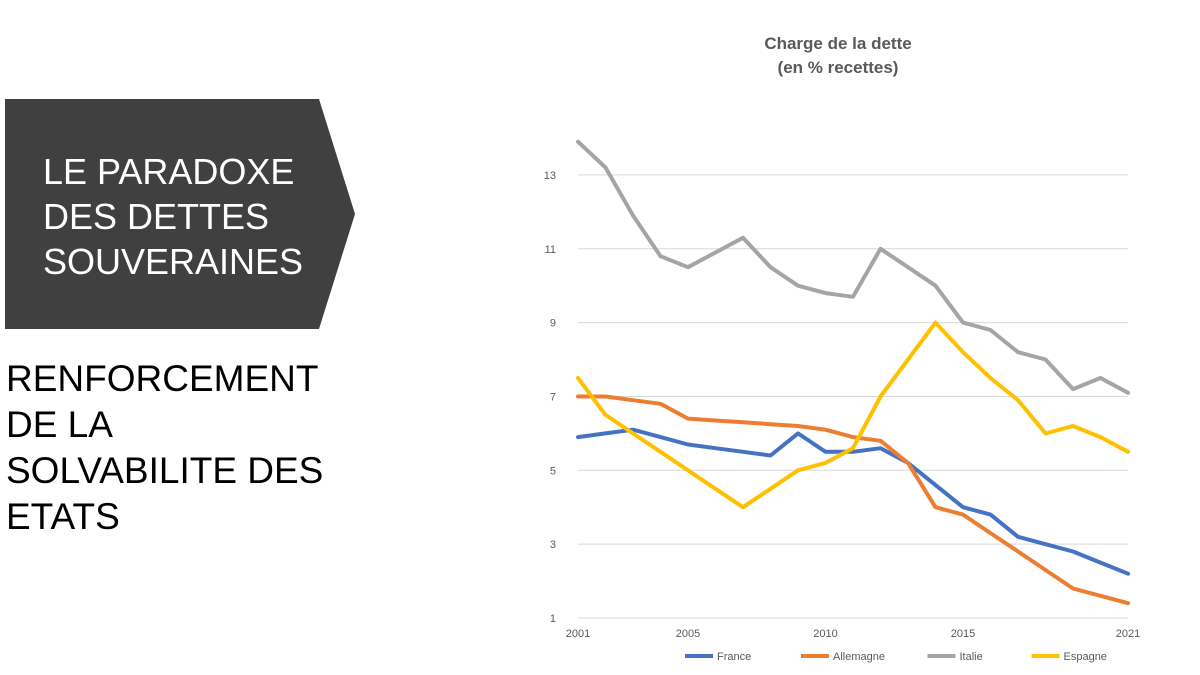 This screenshot has width=1200, height=675. Describe the element at coordinates (963, 634) in the screenshot. I see `x-tick-label: 2015` at that location.